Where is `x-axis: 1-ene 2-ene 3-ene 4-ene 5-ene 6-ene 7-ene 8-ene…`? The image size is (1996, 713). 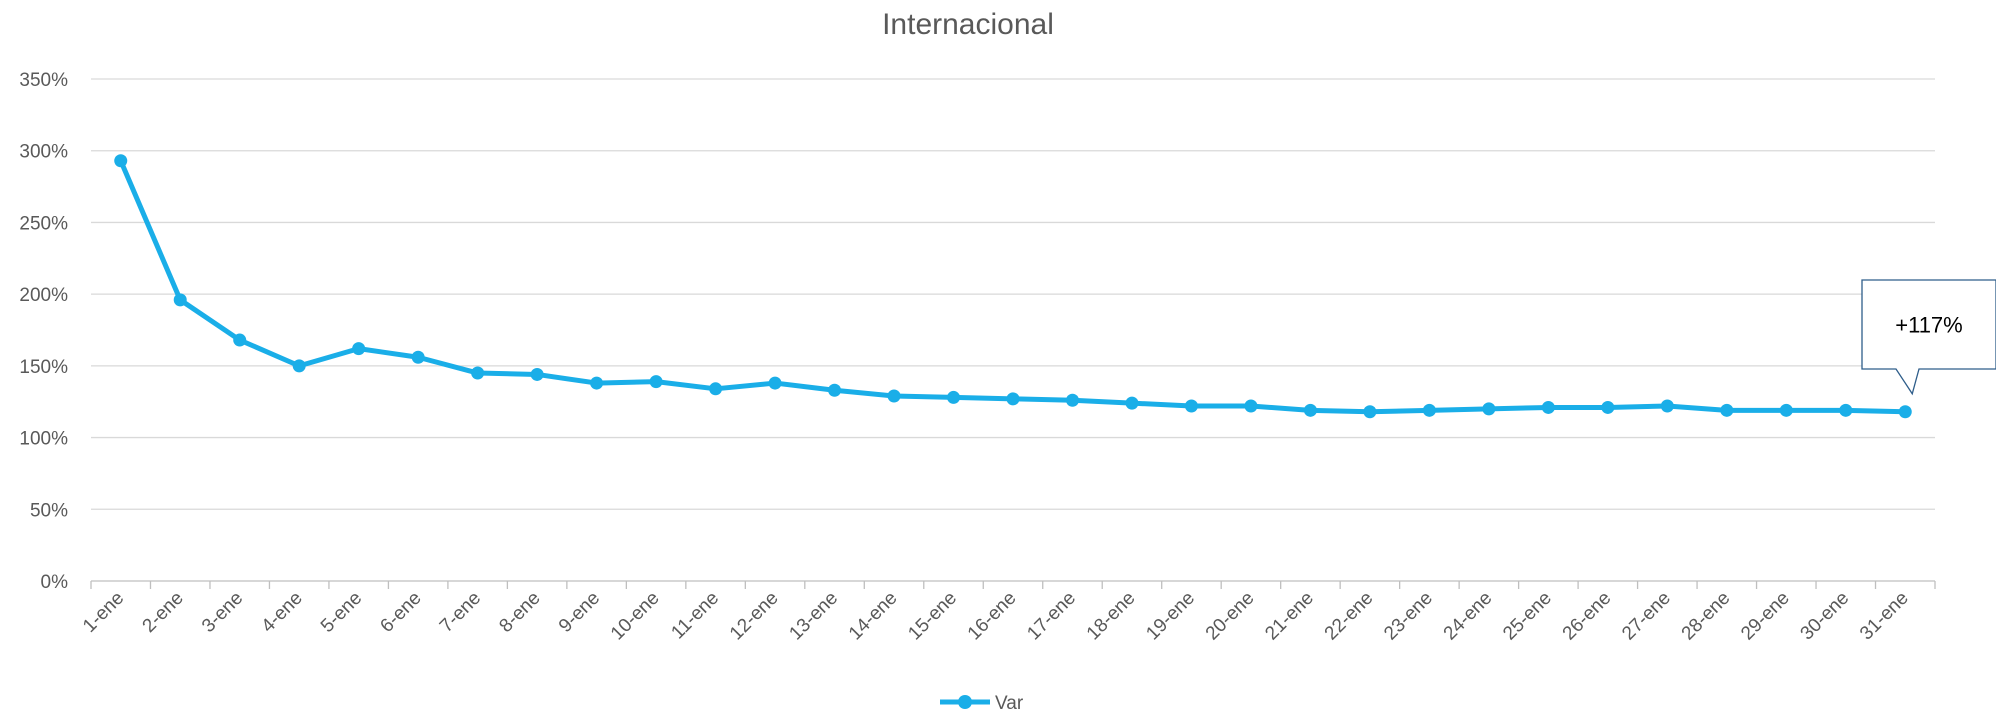
x-axis: 1-ene 2-ene 3-ene 4-ene 5-ene 6-ene 7-ene 8-ene… is located at coordinates (1007, 612).